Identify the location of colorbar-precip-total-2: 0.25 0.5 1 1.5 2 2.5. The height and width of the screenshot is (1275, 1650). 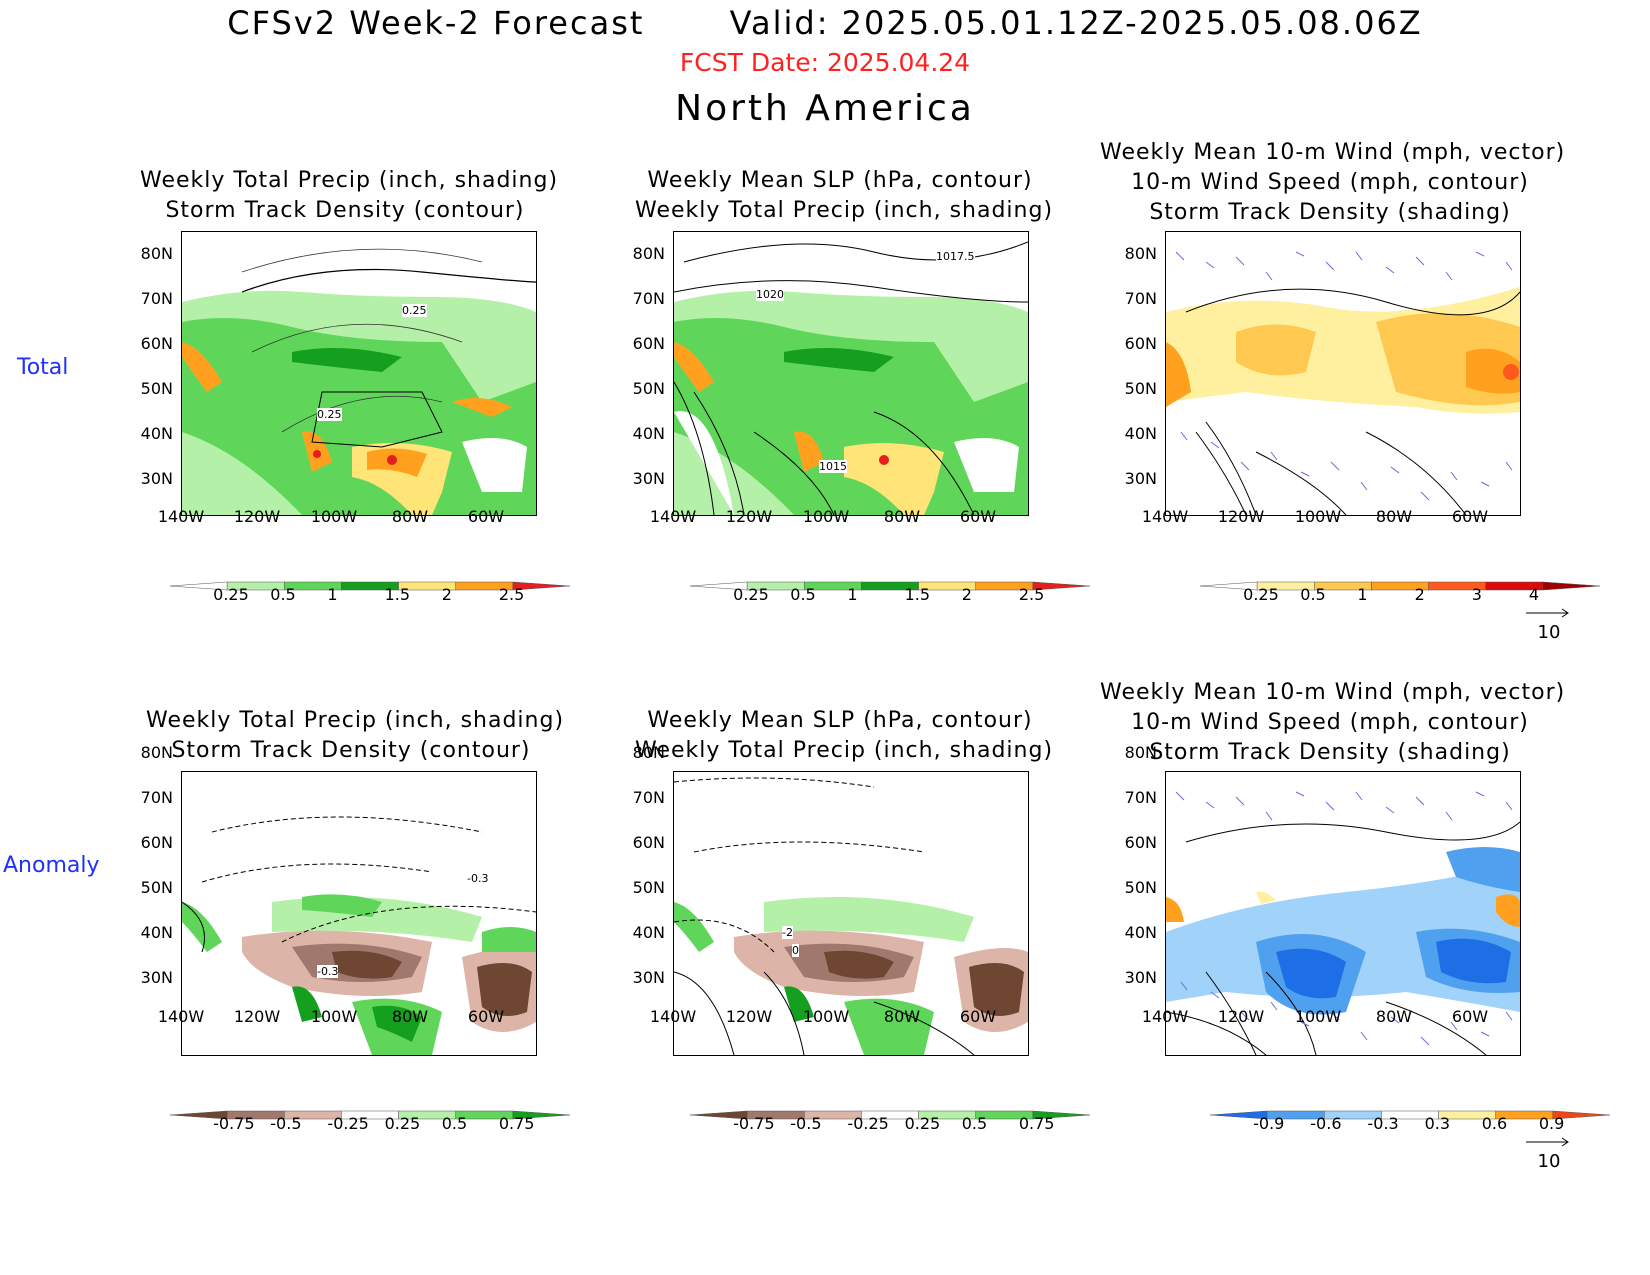
(890, 589).